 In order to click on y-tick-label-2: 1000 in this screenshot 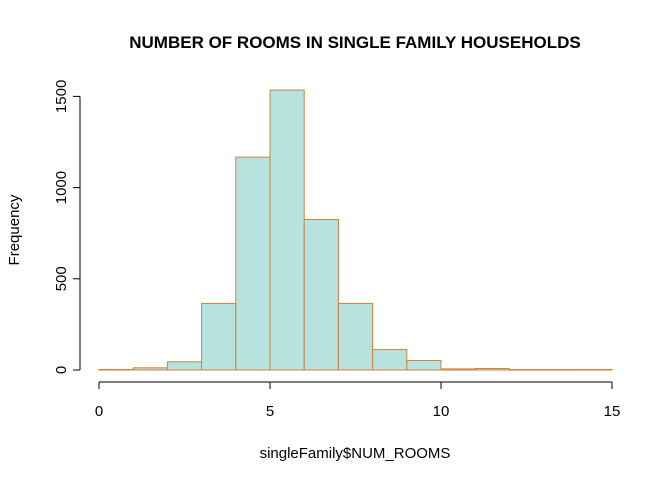, I will do `click(61, 187)`.